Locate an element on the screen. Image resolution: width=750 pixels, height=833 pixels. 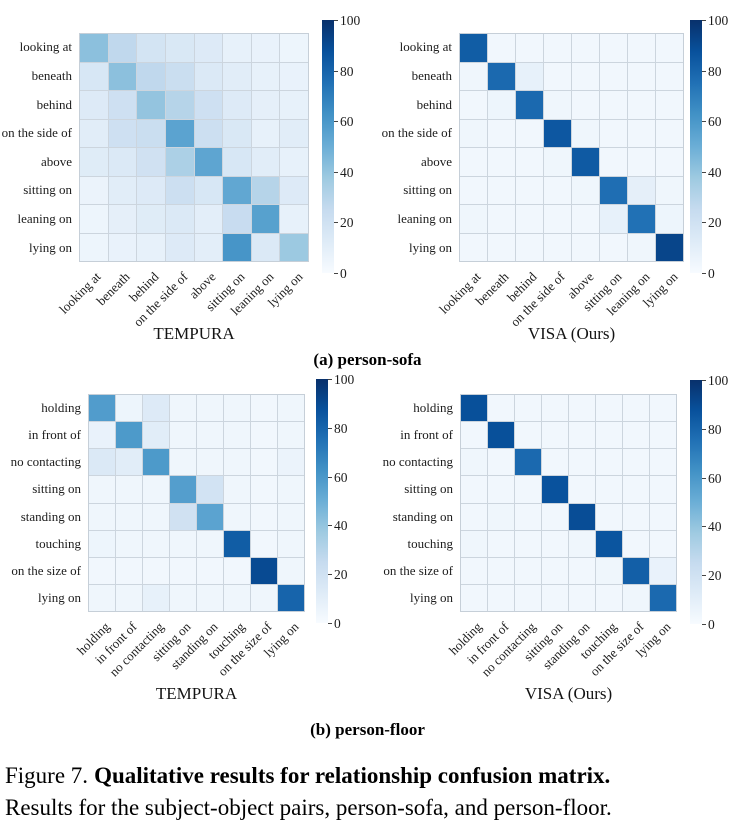
colorbar-tick-label: 40 is located at coordinates (341, 526).